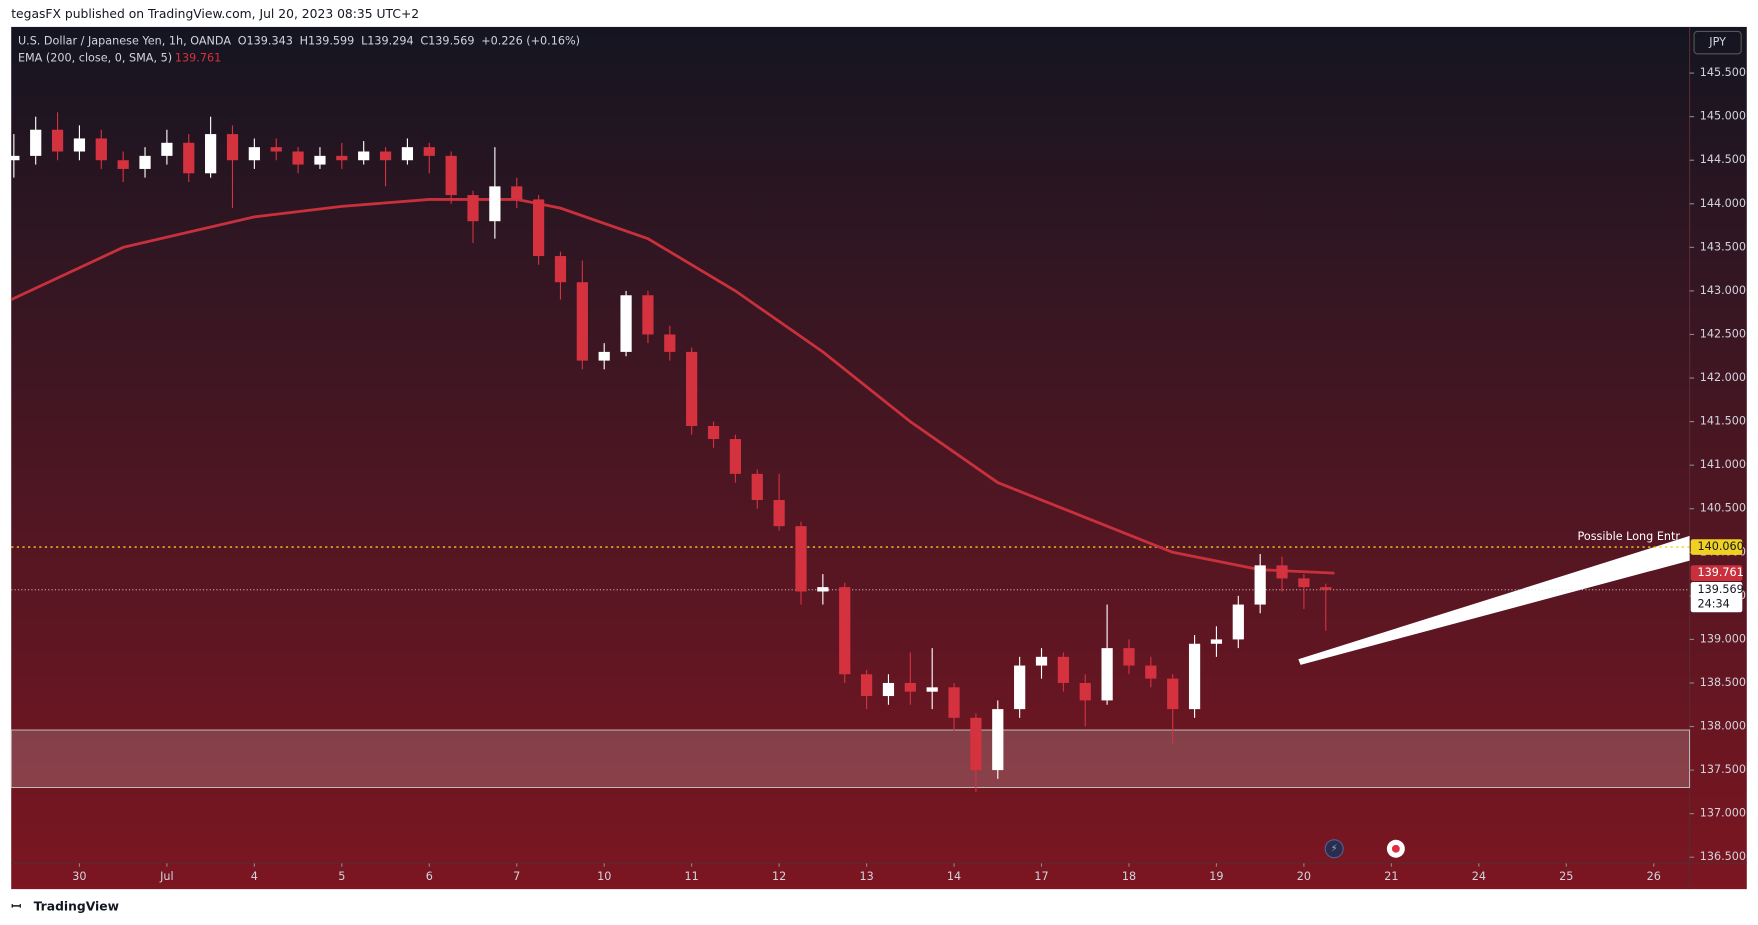 The image size is (1758, 925). I want to click on x-tick-label: 18, so click(1129, 876).